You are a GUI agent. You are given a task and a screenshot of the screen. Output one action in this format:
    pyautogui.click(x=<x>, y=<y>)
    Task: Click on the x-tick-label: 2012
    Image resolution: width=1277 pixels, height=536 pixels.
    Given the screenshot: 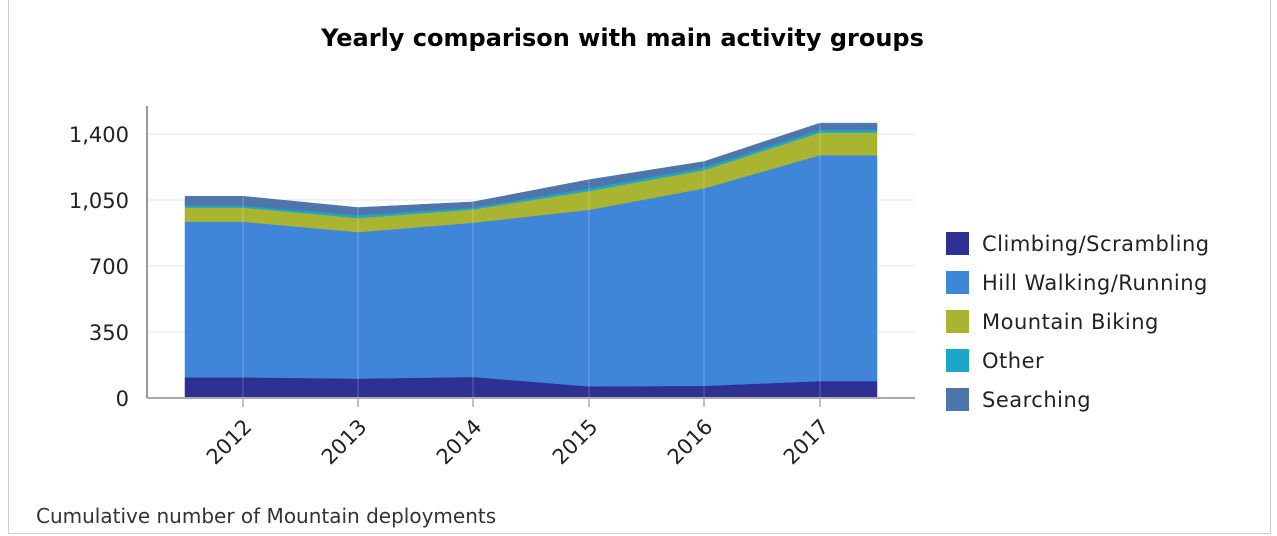 What is the action you would take?
    pyautogui.click(x=229, y=442)
    